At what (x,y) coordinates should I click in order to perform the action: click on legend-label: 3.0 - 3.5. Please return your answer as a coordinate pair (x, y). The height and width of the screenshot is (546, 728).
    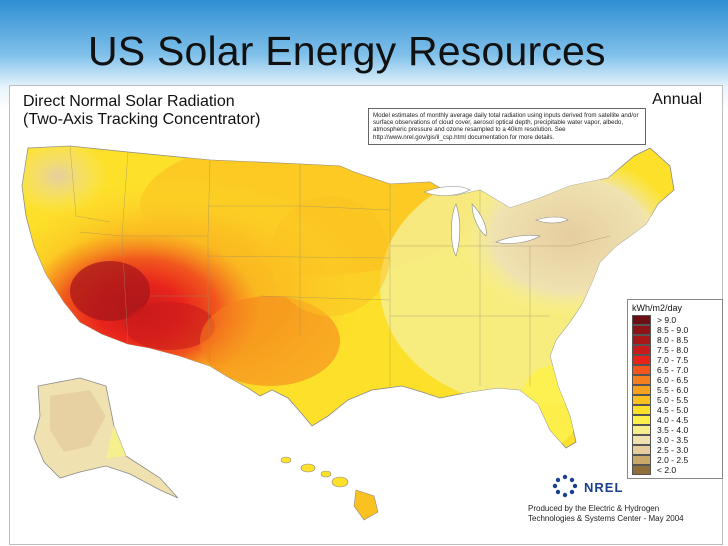
    Looking at the image, I should click on (673, 440).